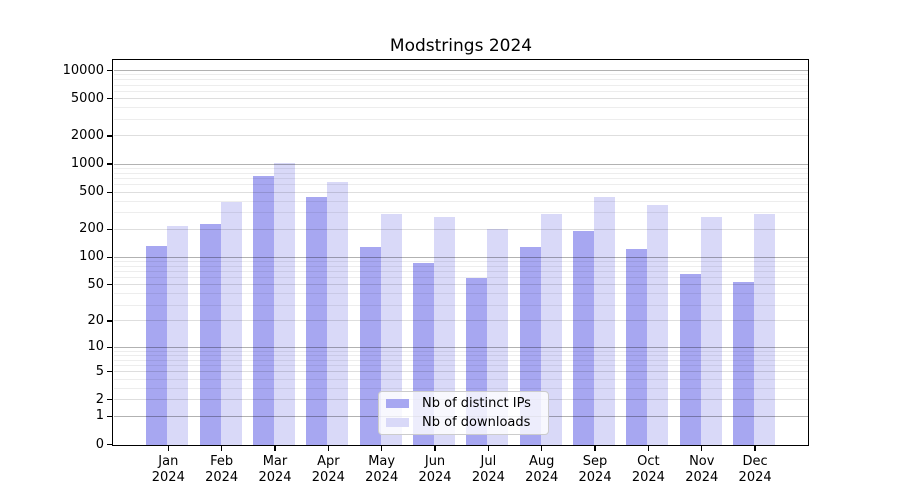 This screenshot has width=900, height=500. Describe the element at coordinates (702, 469) in the screenshot. I see `x-tick-label: Nov 2024` at that location.